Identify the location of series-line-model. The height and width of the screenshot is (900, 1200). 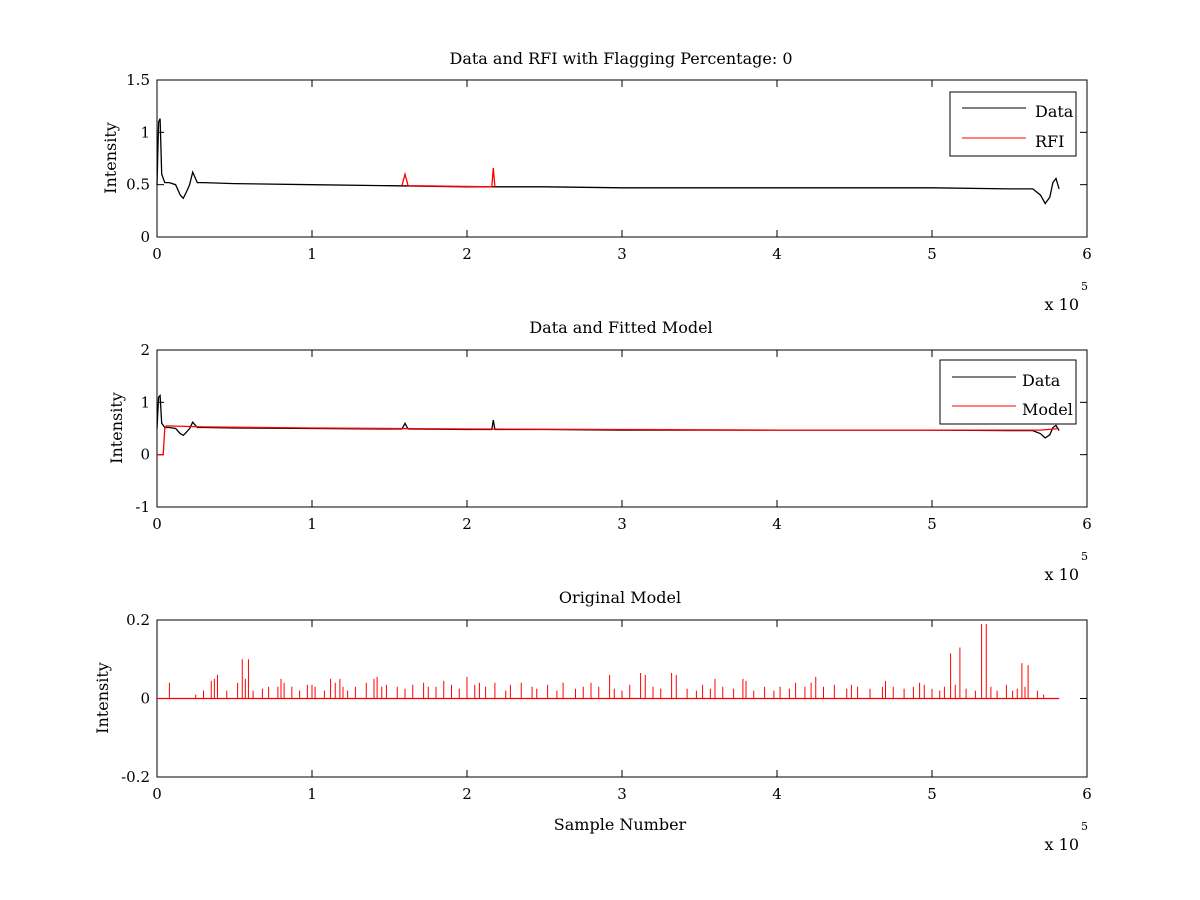
(608, 440).